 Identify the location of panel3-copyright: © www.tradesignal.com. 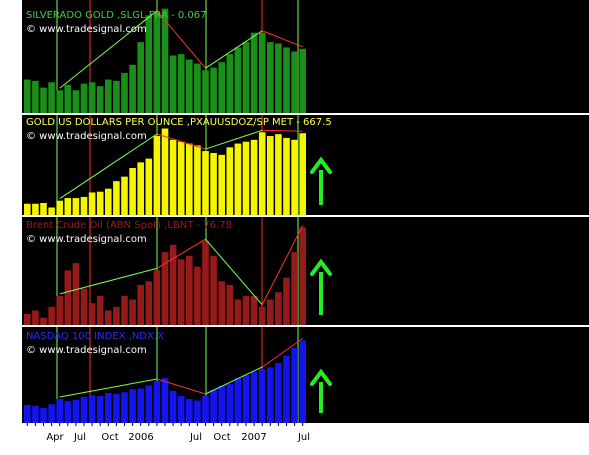
(86, 239).